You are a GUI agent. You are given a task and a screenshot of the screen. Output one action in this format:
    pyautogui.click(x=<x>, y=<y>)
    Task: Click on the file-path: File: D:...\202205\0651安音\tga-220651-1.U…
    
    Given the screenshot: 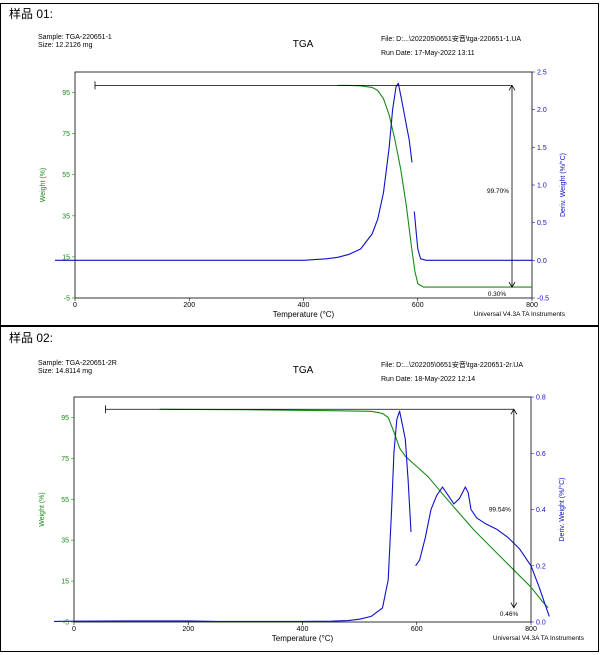 What is the action you would take?
    pyautogui.click(x=451, y=38)
    